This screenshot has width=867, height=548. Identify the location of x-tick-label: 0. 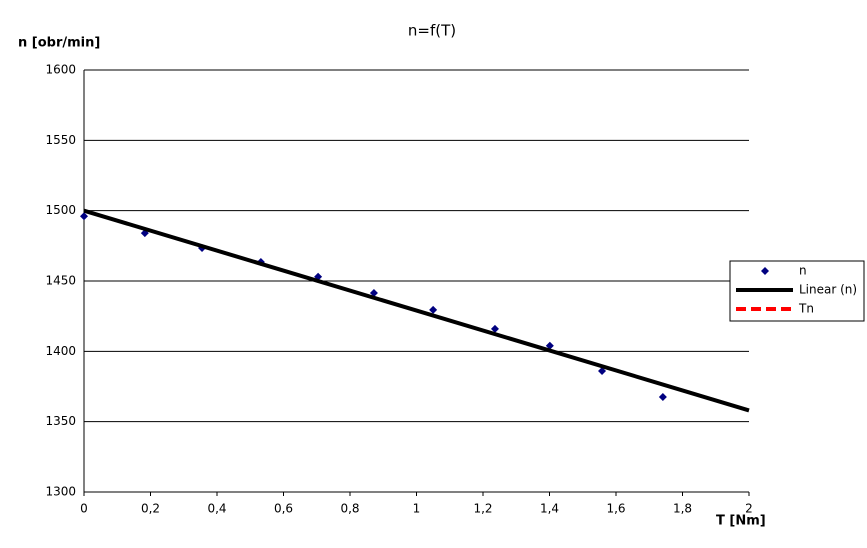
(84, 509).